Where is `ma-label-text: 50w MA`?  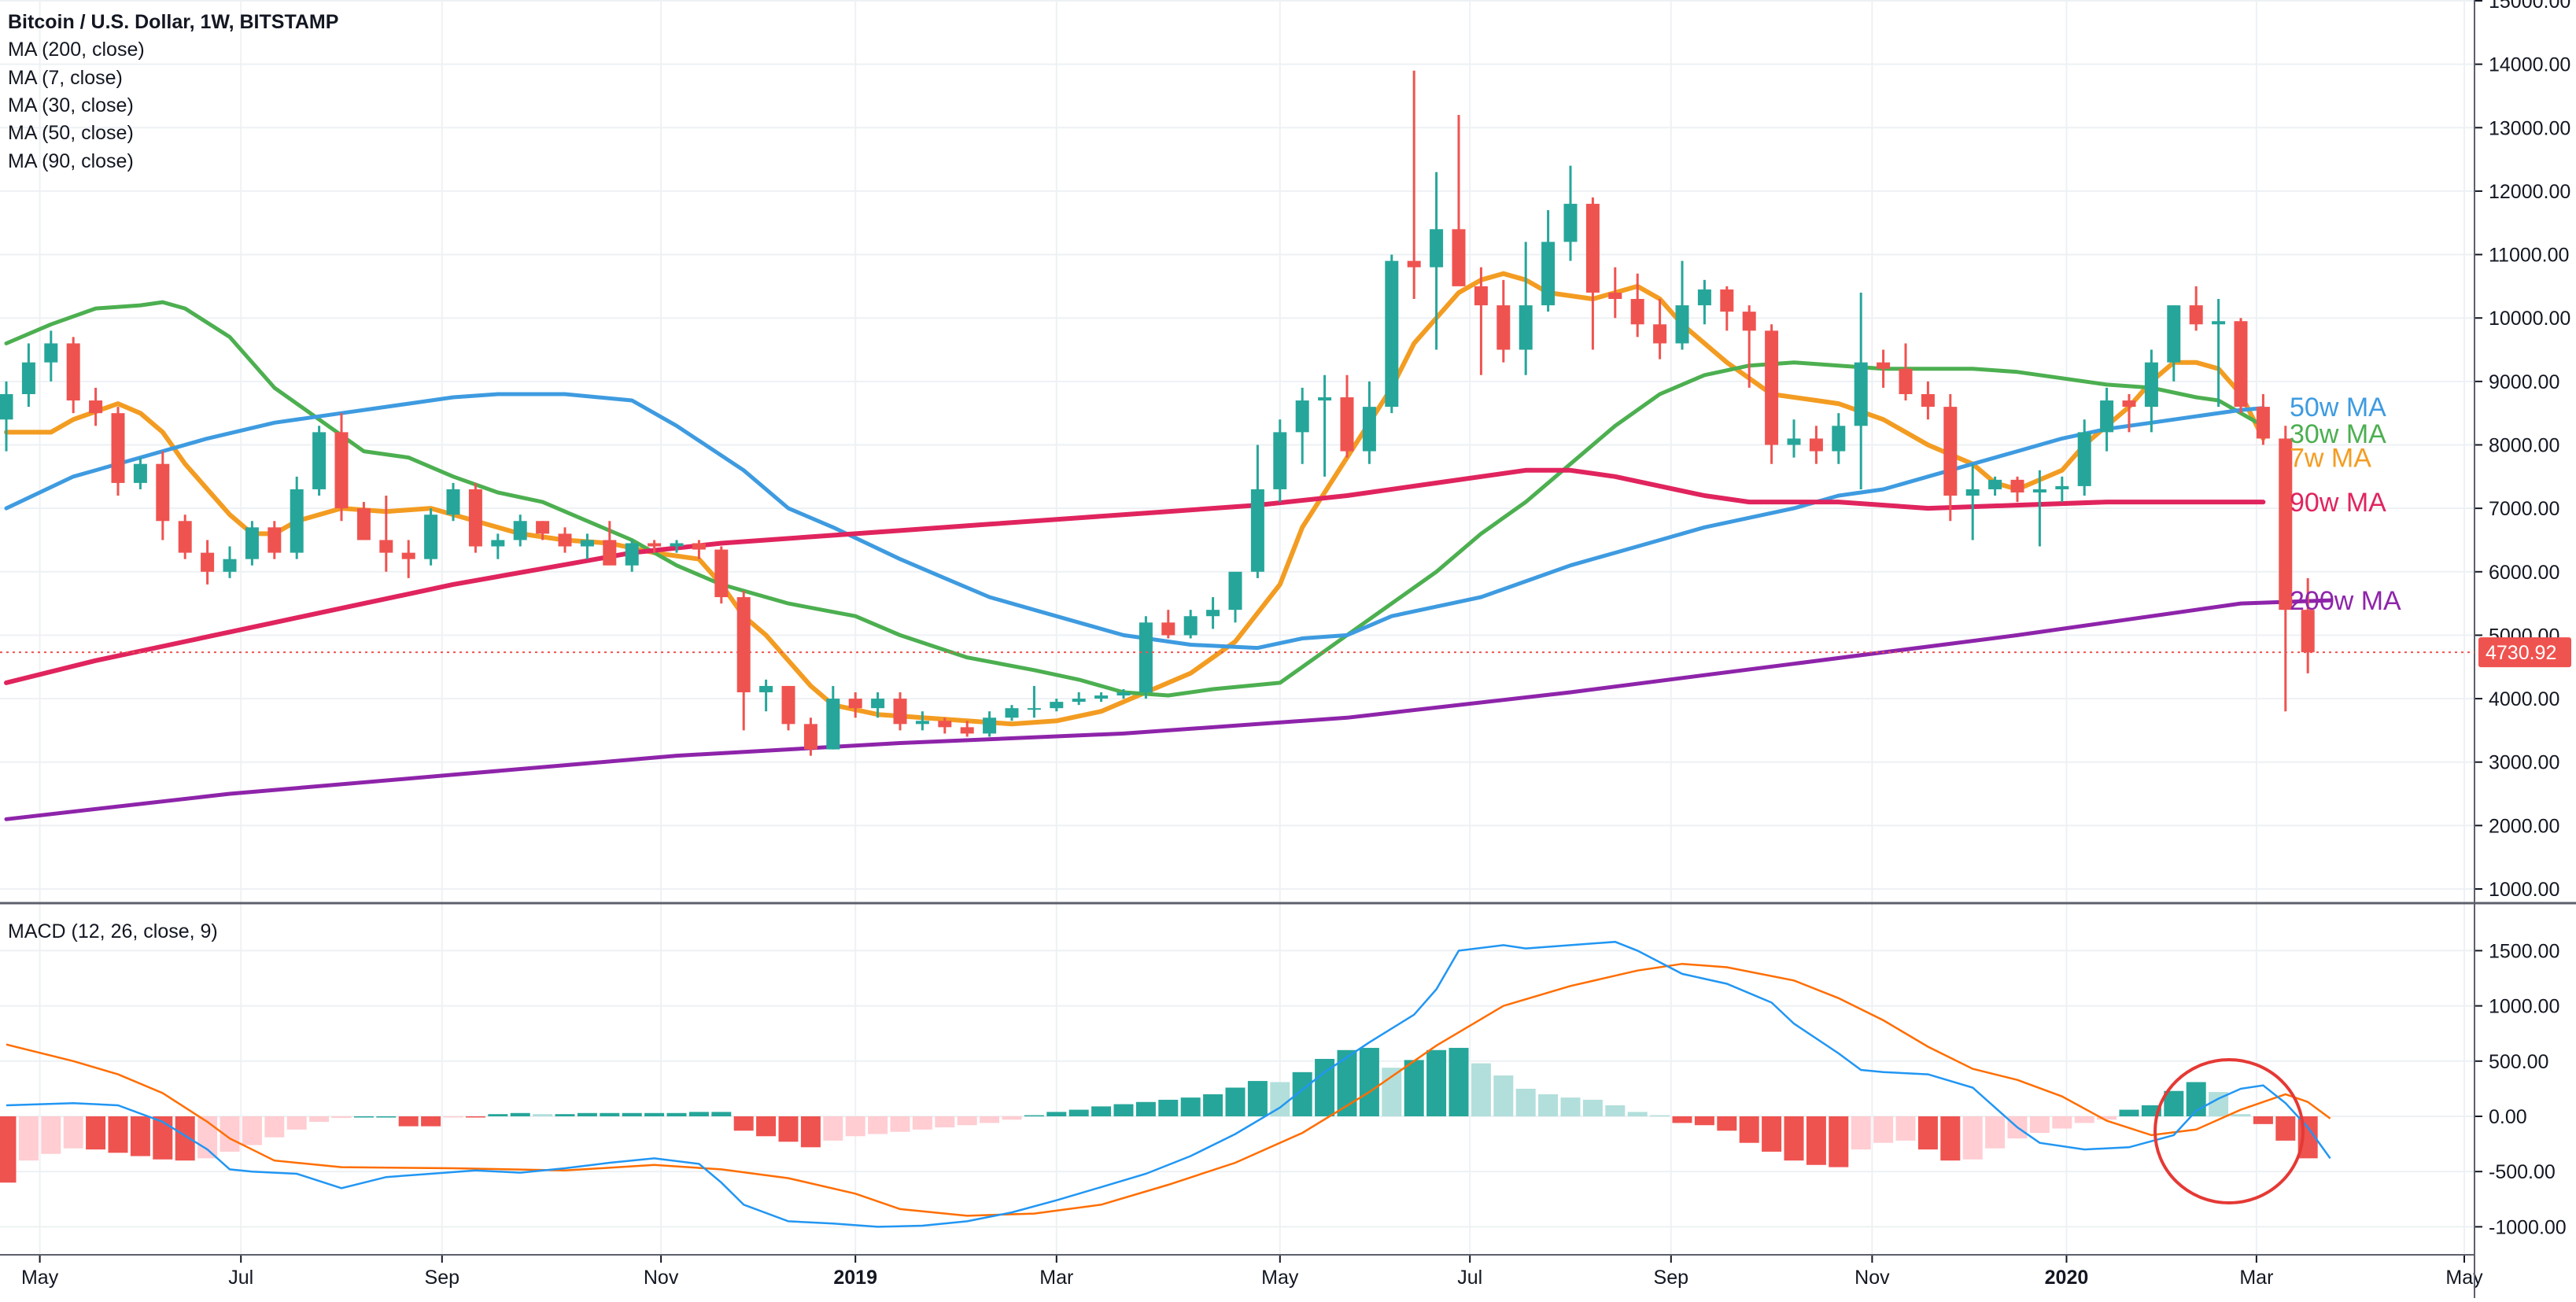 ma-label-text: 50w MA is located at coordinates (2338, 407).